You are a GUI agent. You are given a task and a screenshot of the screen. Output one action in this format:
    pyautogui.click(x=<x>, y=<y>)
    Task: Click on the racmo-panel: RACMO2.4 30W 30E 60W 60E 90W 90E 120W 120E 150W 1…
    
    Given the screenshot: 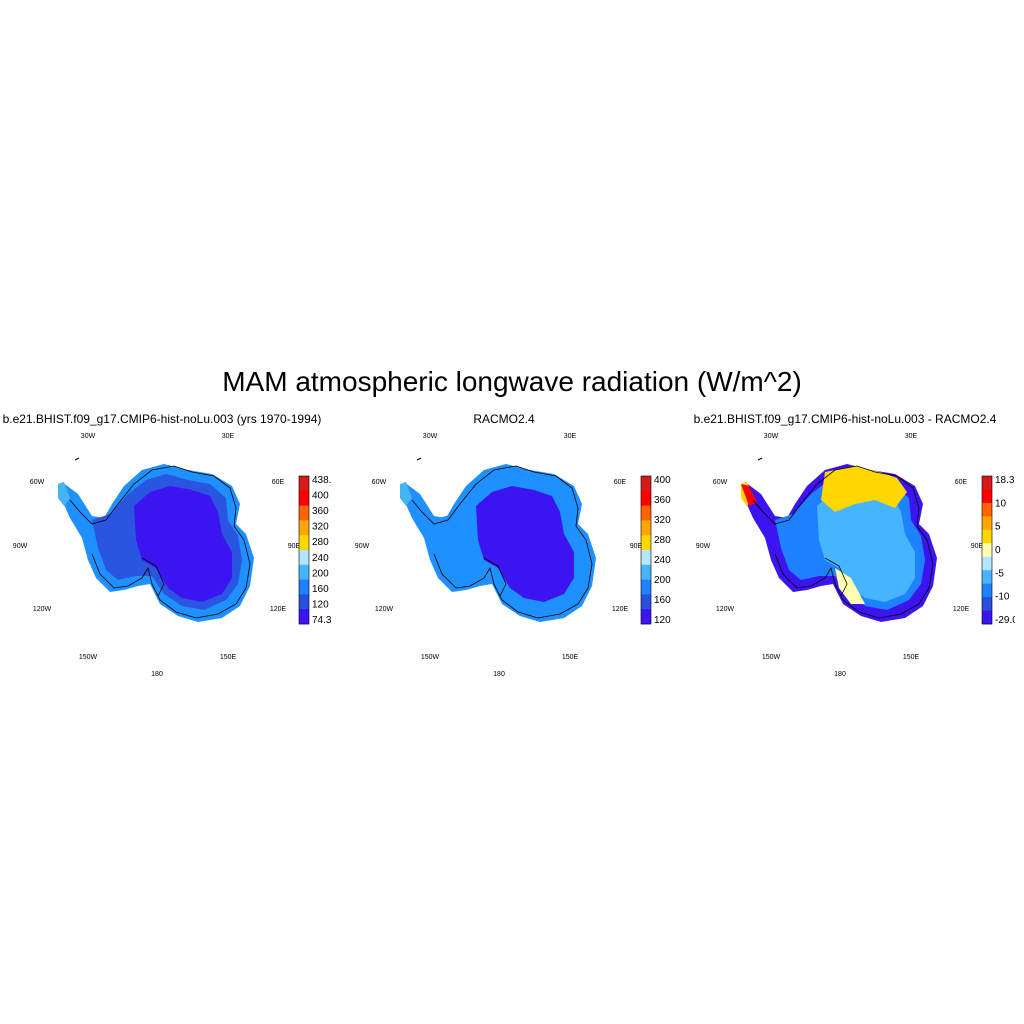 What is the action you would take?
    pyautogui.click(x=504, y=548)
    